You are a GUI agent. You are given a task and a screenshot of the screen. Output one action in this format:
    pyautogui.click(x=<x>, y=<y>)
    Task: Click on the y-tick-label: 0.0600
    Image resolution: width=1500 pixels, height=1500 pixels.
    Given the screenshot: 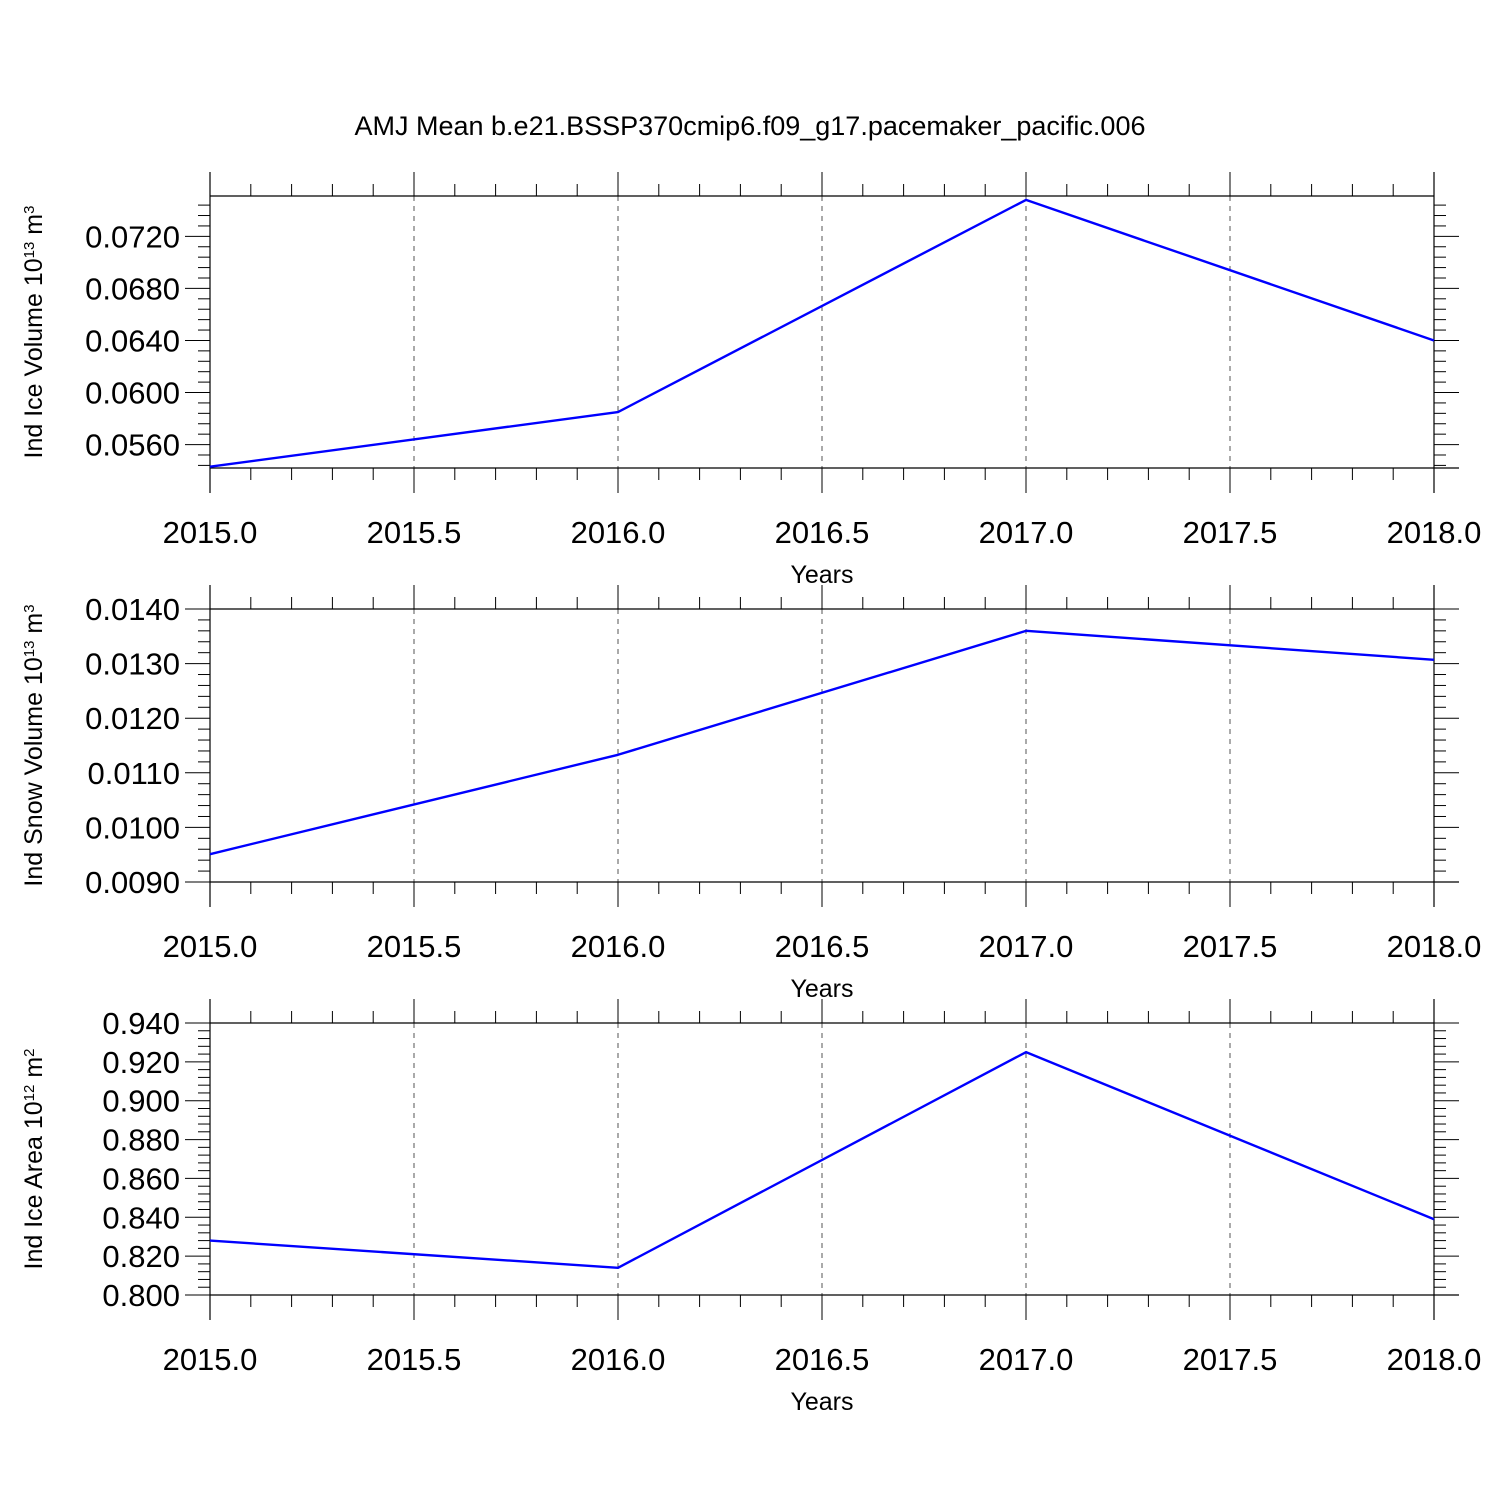 What is the action you would take?
    pyautogui.click(x=132, y=393)
    